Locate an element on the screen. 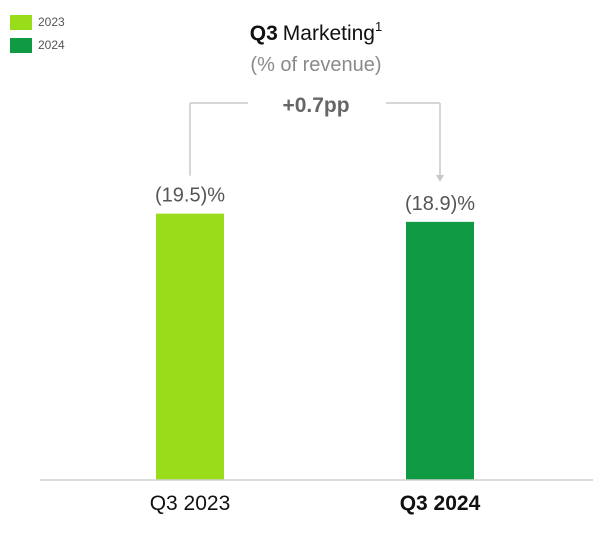 The width and height of the screenshot is (593, 536). bar-q3-2024 is located at coordinates (440, 351).